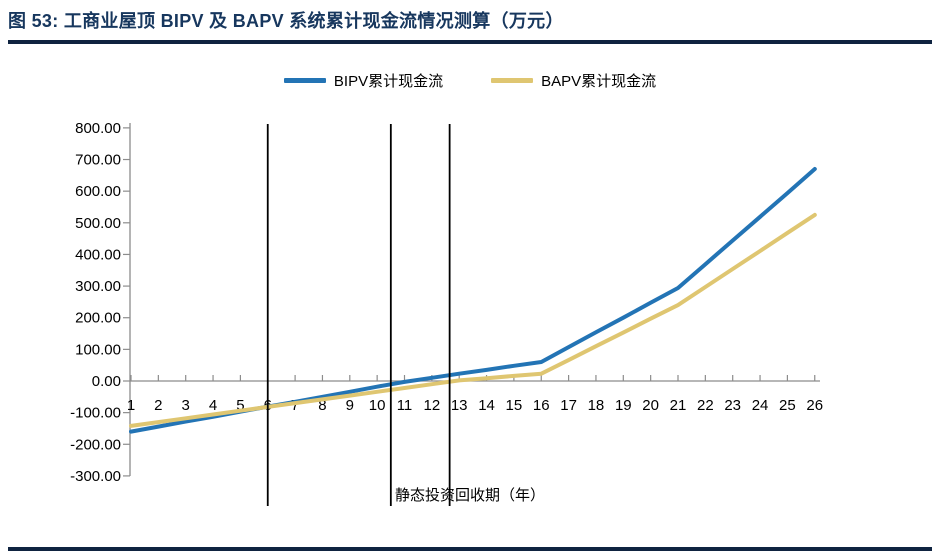 The height and width of the screenshot is (558, 940). What do you see at coordinates (541, 405) in the screenshot?
I see `svg-text: 16` at bounding box center [541, 405].